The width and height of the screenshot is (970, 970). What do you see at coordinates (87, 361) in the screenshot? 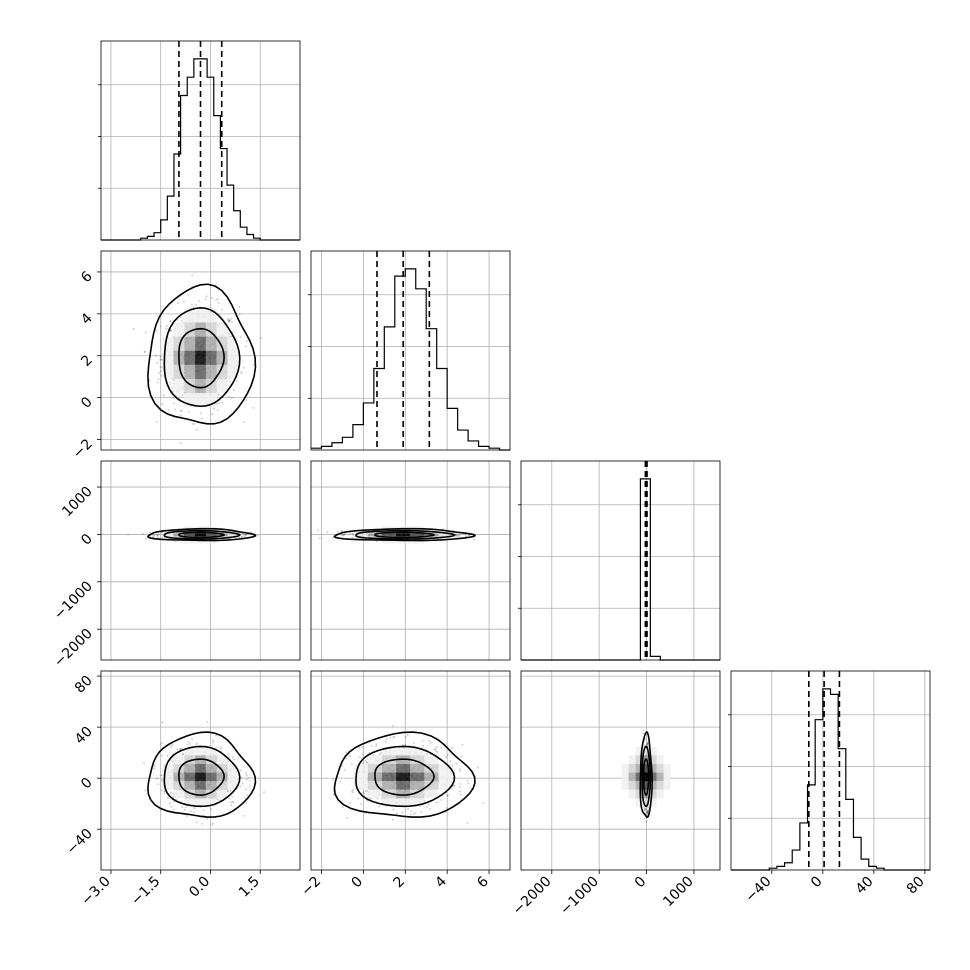
I see `y-tick-label: 2` at bounding box center [87, 361].